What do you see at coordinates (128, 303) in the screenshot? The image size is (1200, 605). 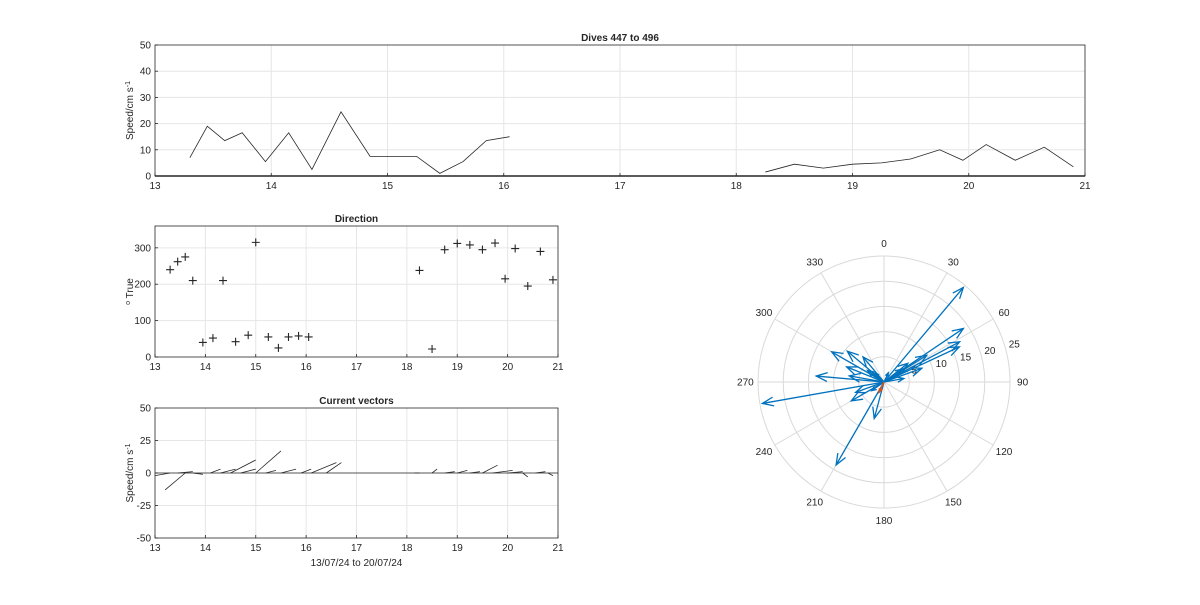 I see `y-axis-label-prefix: o` at bounding box center [128, 303].